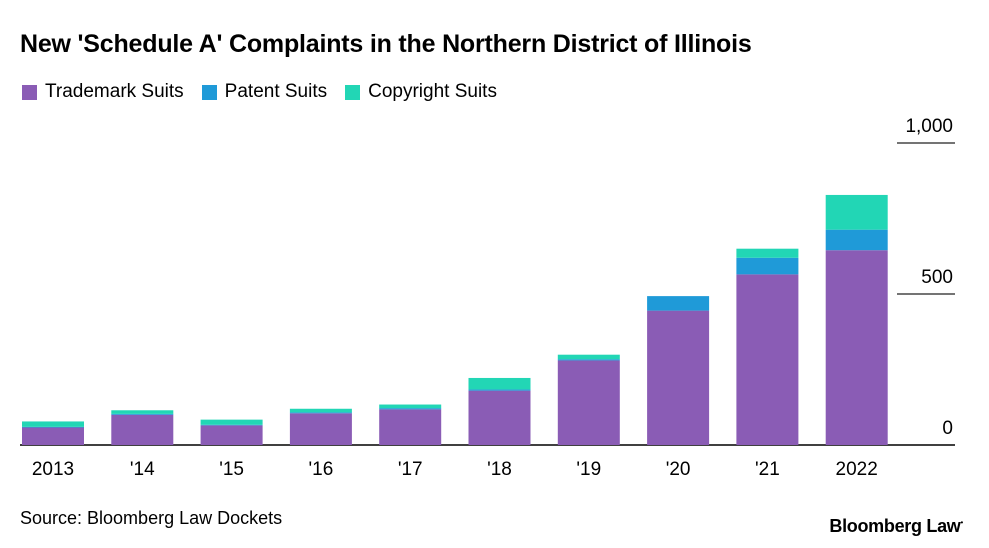 The image size is (989, 548). What do you see at coordinates (209, 92) in the screenshot?
I see `legend-swatch-patent` at bounding box center [209, 92].